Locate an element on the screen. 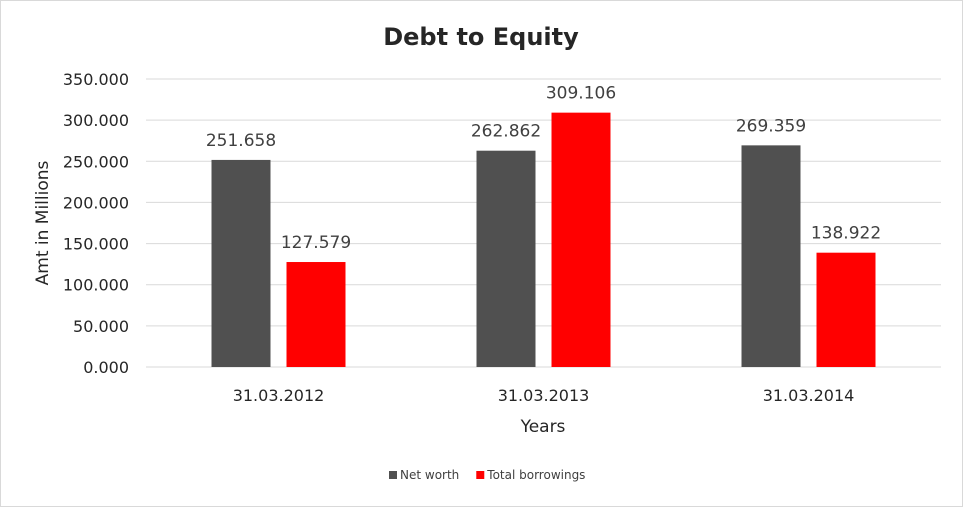  y-tick-label: 250.000 is located at coordinates (96, 161).